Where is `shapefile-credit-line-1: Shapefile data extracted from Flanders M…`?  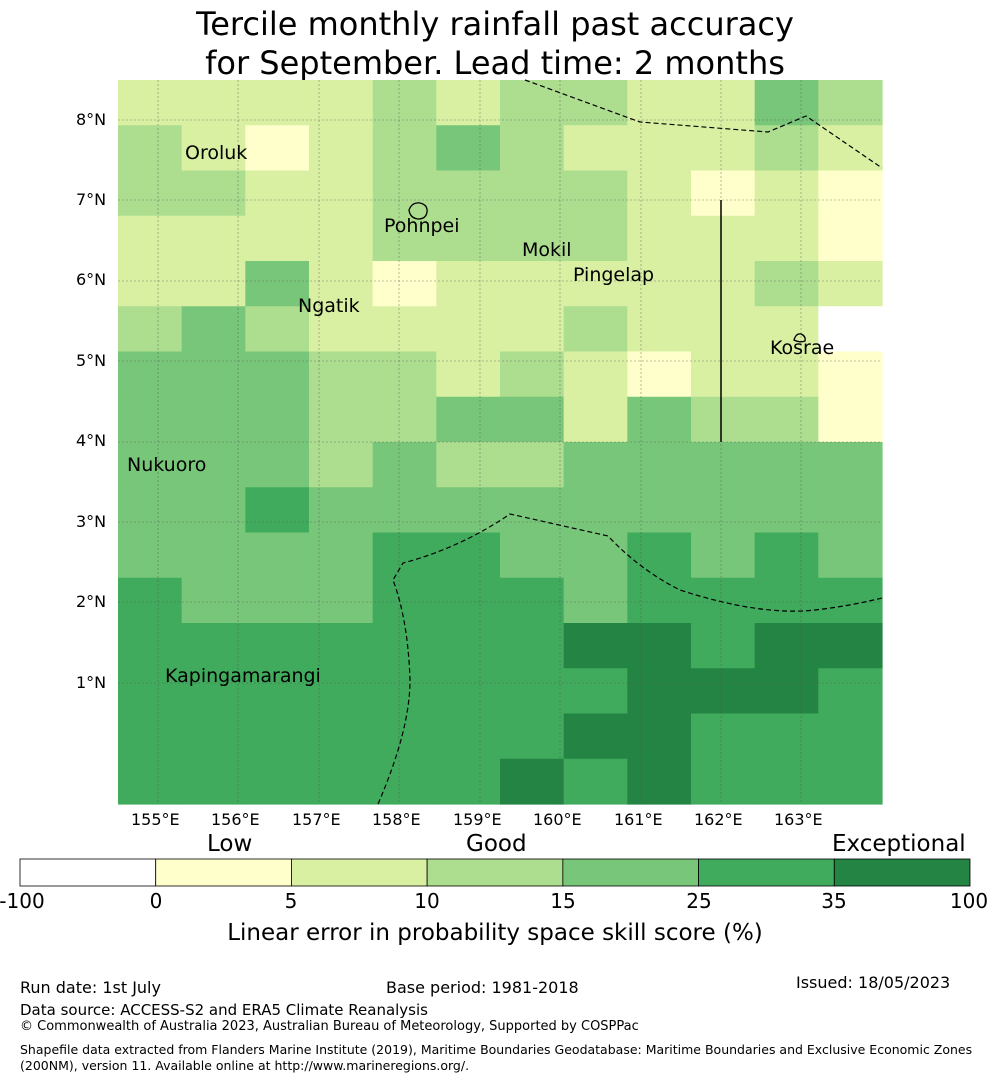
shapefile-credit-line-1: Shapefile data extracted from Flanders M… is located at coordinates (496, 1049).